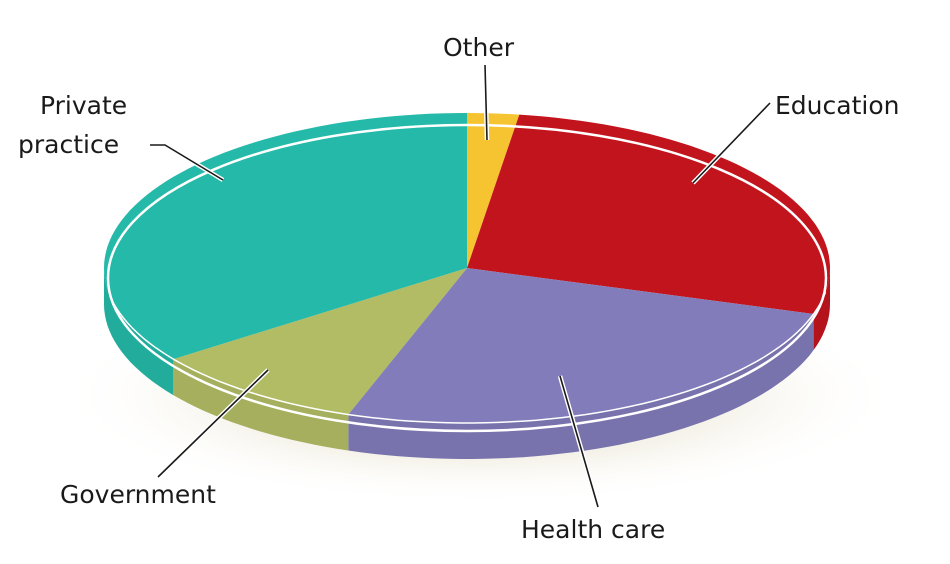  What do you see at coordinates (837, 105) in the screenshot?
I see `label-education: Education` at bounding box center [837, 105].